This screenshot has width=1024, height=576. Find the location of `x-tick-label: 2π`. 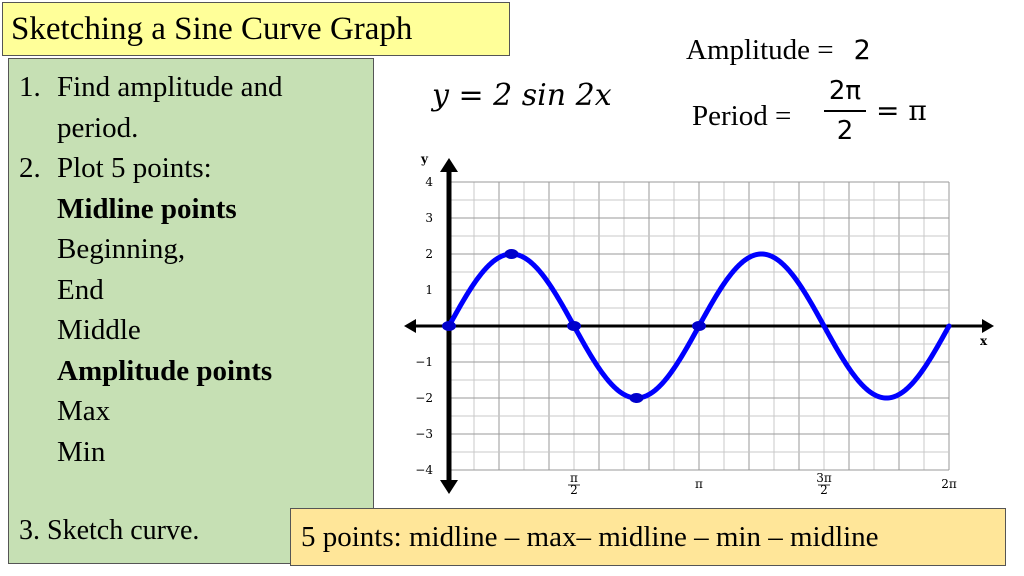

x-tick-label: 2π is located at coordinates (949, 484).